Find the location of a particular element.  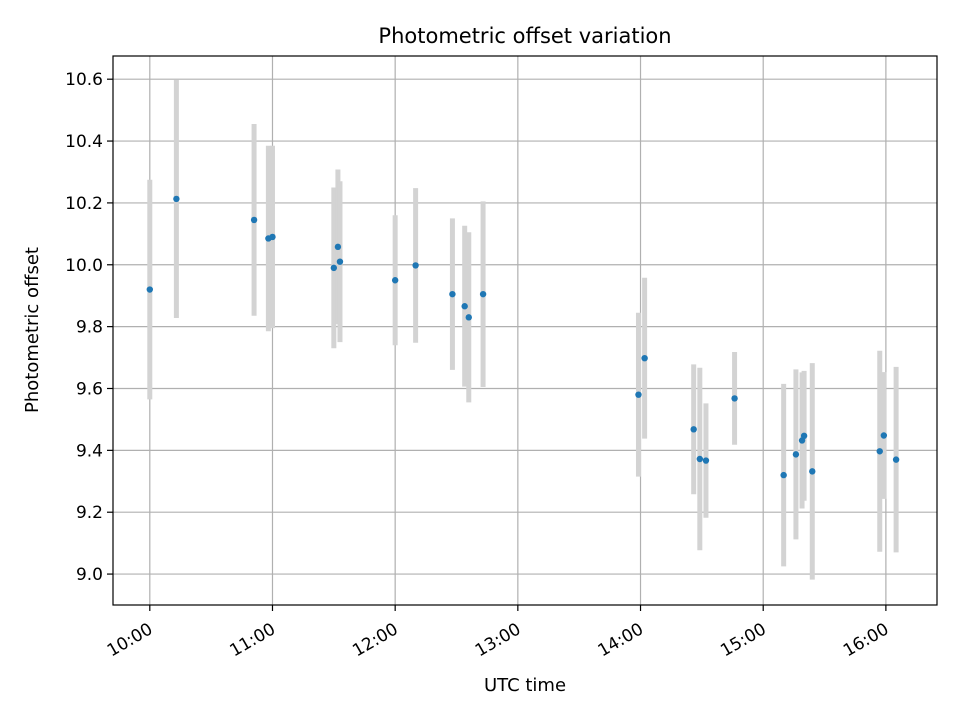

chart-title: Photometric offset variation is located at coordinates (524, 36).